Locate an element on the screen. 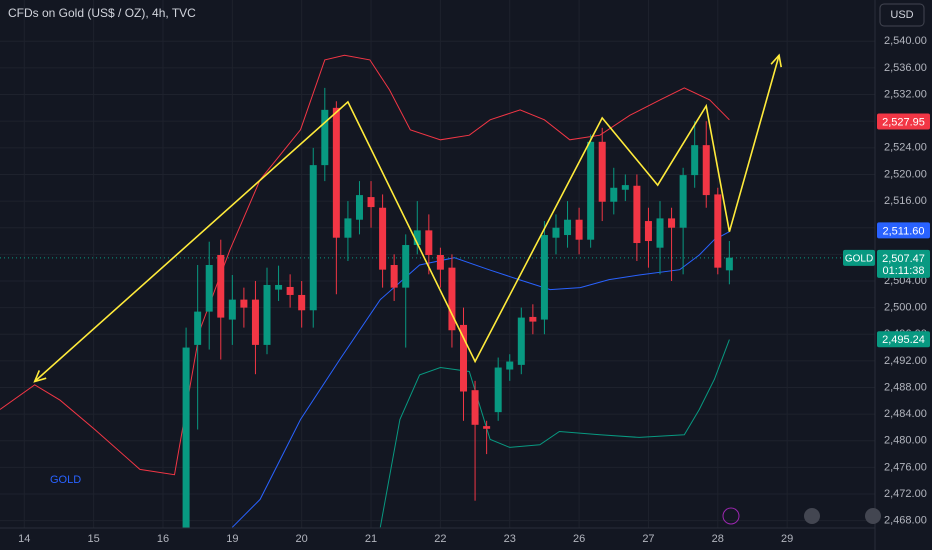  y-tick-label: 2,504.00 is located at coordinates (905, 281).